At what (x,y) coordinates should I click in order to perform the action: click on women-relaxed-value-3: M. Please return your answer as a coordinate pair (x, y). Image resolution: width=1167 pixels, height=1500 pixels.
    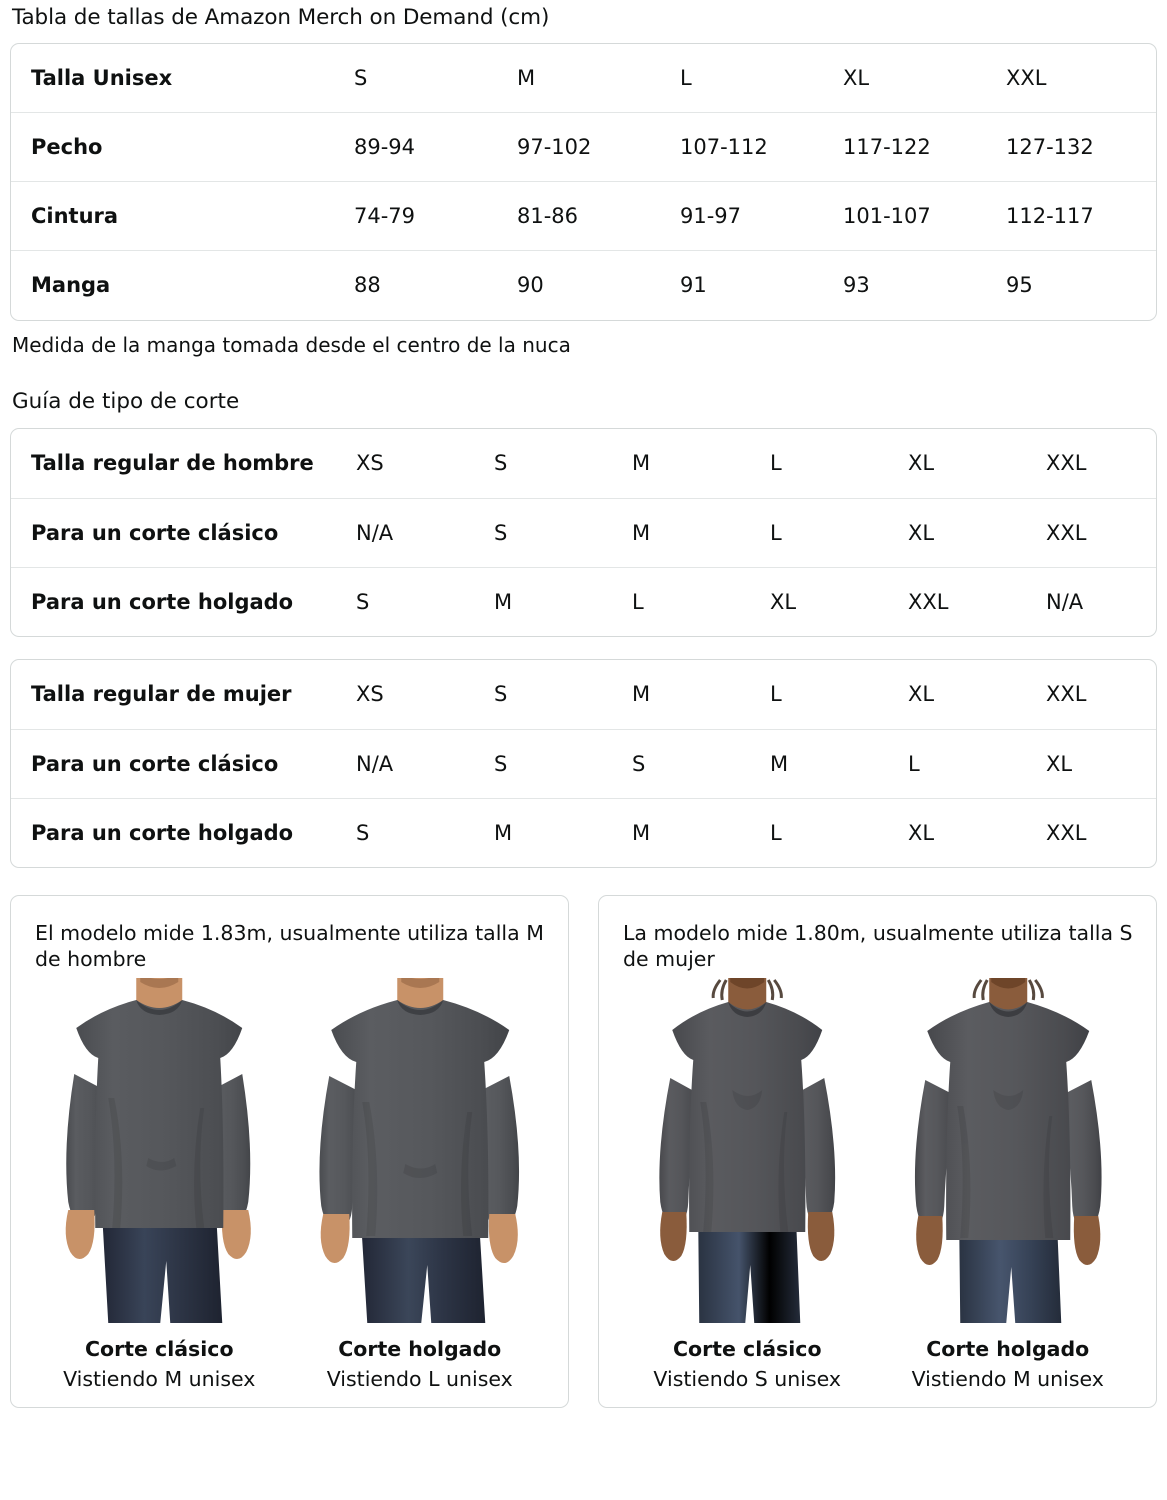
    Looking at the image, I should click on (641, 832).